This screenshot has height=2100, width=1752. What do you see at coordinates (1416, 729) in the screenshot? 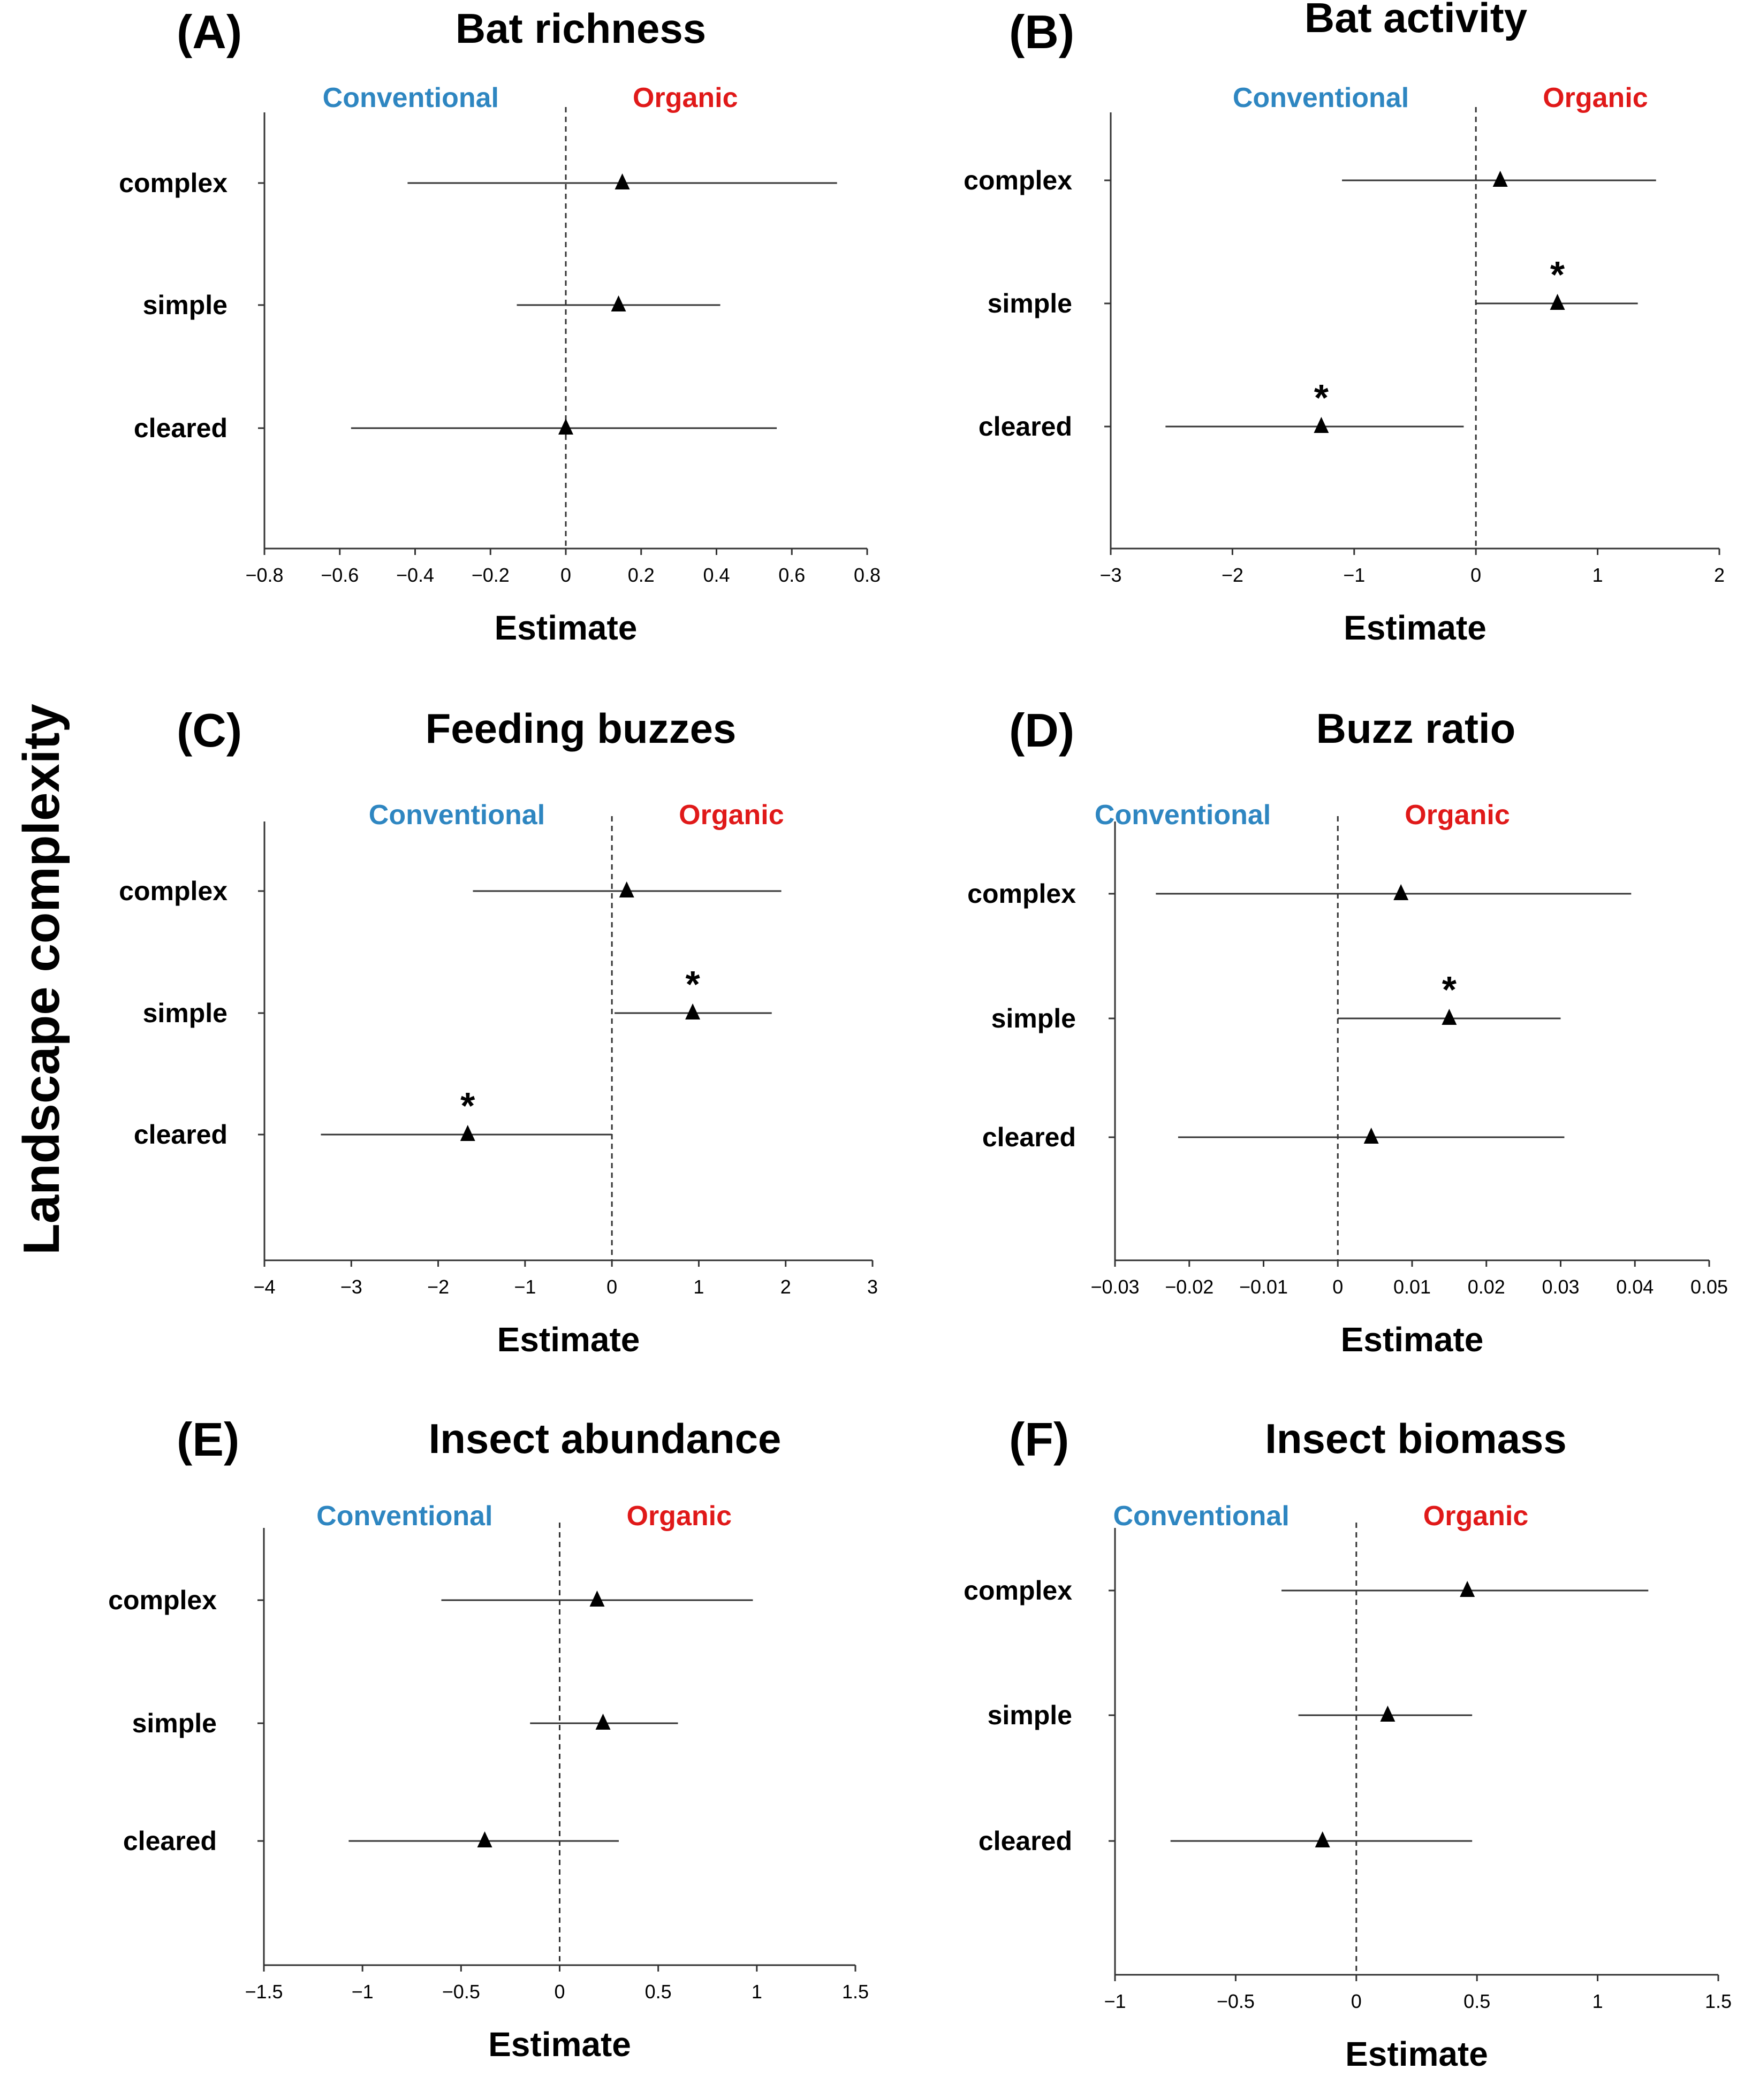
I see `panel-title: Buzz ratio` at bounding box center [1416, 729].